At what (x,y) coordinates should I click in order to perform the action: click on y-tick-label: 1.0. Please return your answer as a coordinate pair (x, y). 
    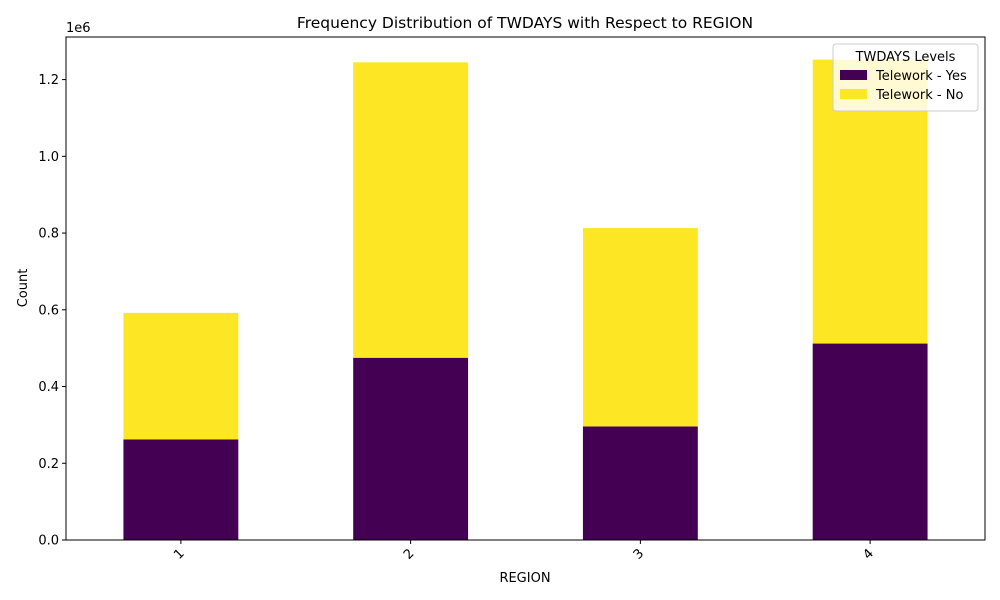
    Looking at the image, I should click on (48, 157).